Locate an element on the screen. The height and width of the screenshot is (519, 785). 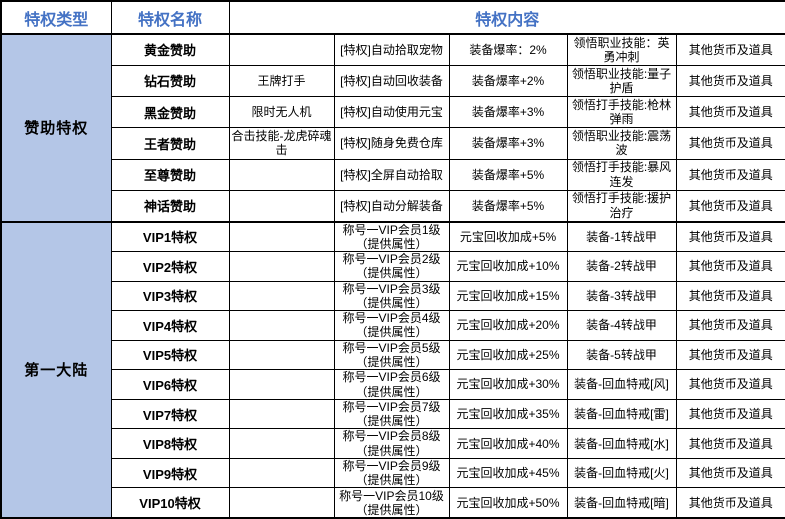
content-cell: [特权]随身免费仓库 is located at coordinates (391, 143).